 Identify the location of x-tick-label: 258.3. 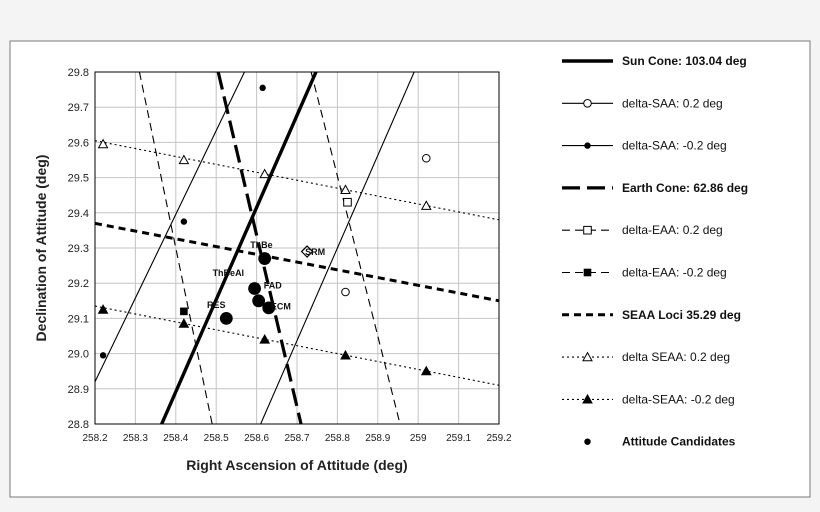
(135, 438).